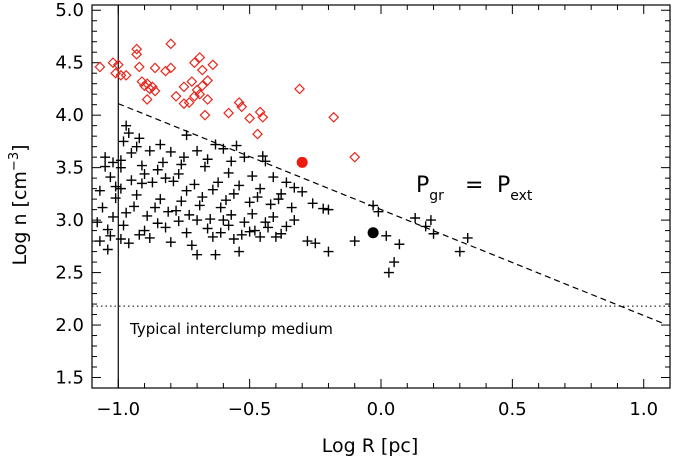 This screenshot has height=463, width=684. I want to click on y-tick-label: 5.0, so click(69, 10).